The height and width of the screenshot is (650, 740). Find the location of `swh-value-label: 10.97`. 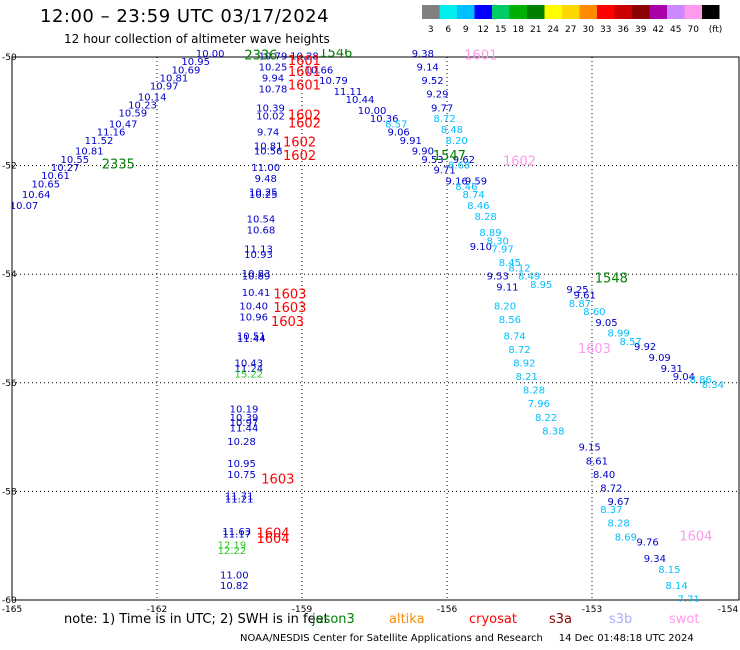

swh-value-label: 10.97 is located at coordinates (164, 87).